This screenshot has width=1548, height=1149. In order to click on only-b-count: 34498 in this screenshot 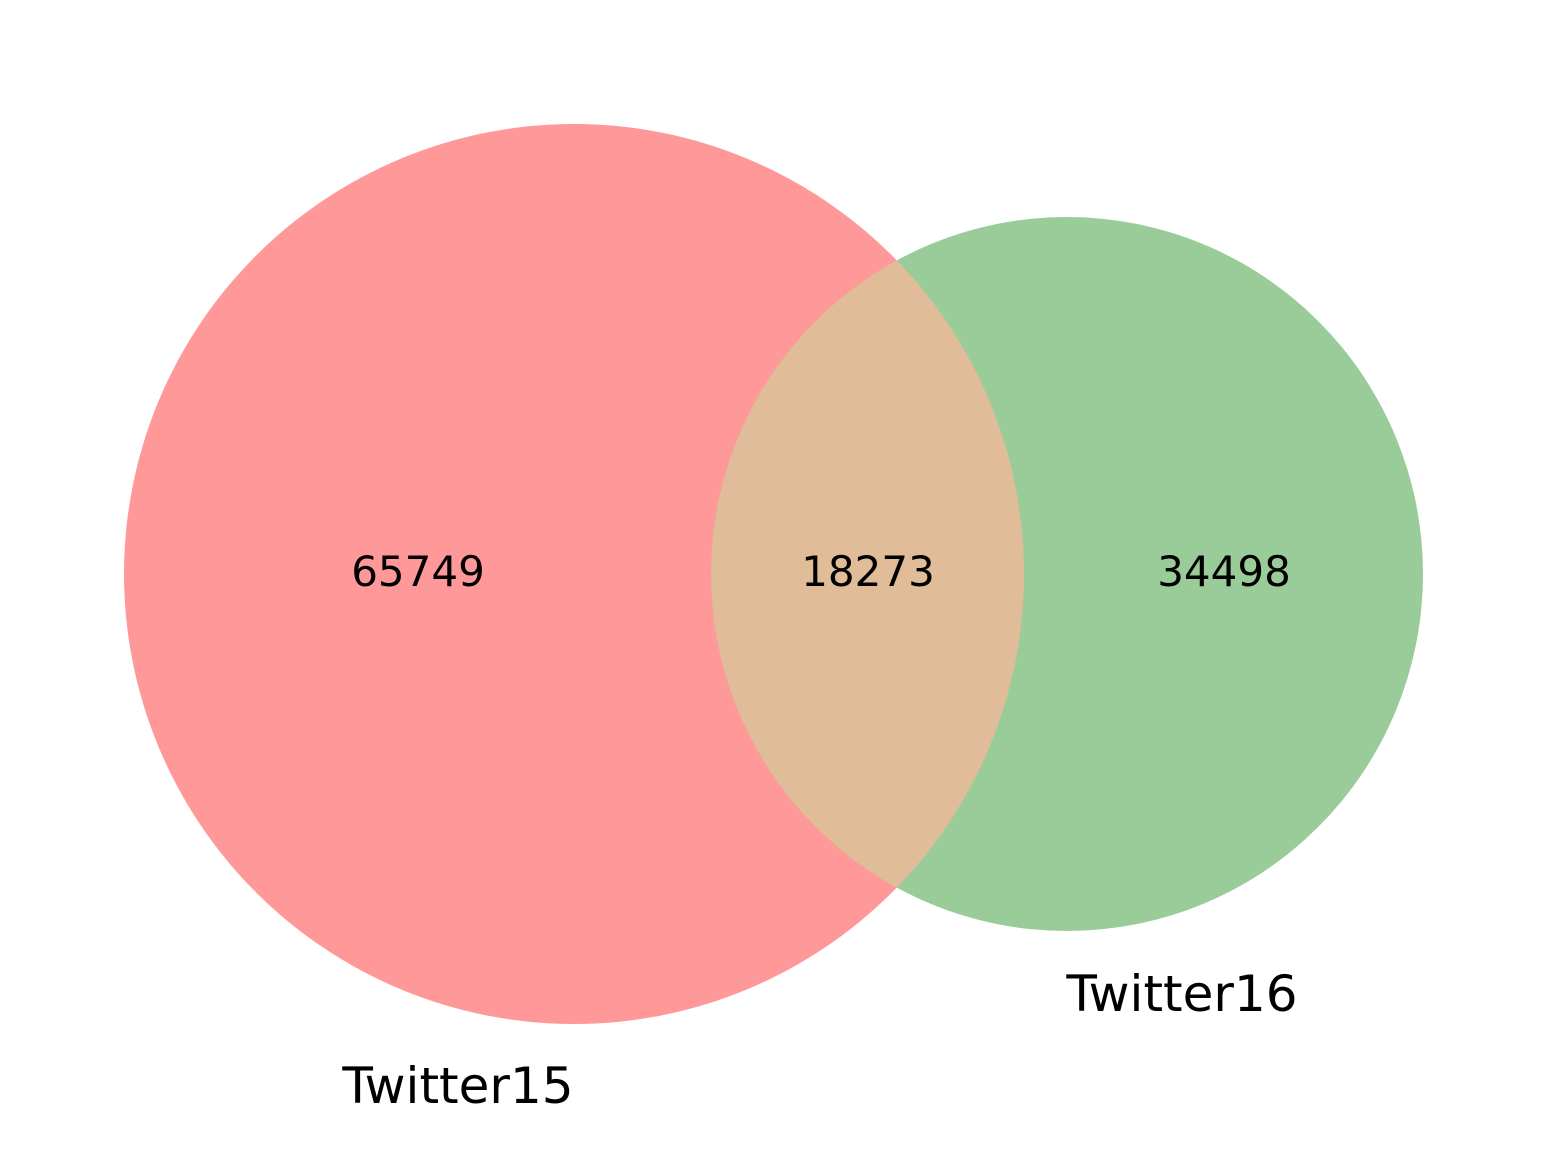, I will do `click(1224, 571)`.